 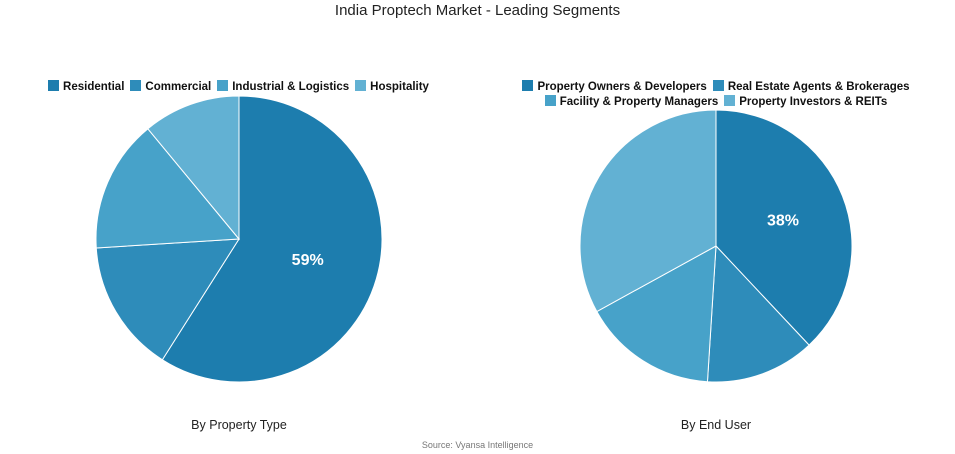 I want to click on data-label-property-type-residential: 59%, so click(x=308, y=260).